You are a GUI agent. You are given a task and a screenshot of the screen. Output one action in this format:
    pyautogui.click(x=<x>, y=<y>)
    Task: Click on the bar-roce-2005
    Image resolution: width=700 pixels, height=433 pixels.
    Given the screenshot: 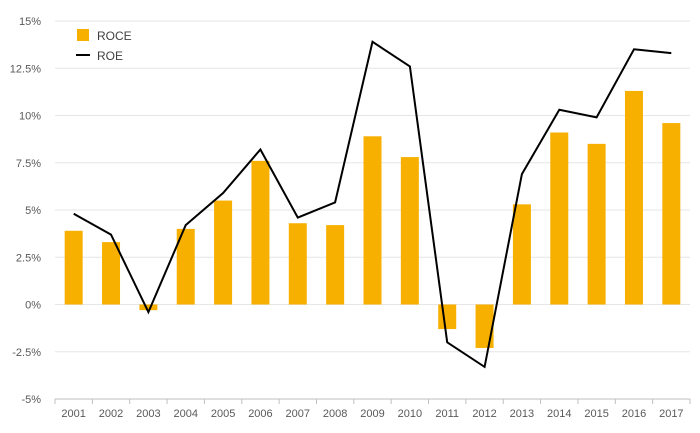 What is the action you would take?
    pyautogui.click(x=223, y=252)
    